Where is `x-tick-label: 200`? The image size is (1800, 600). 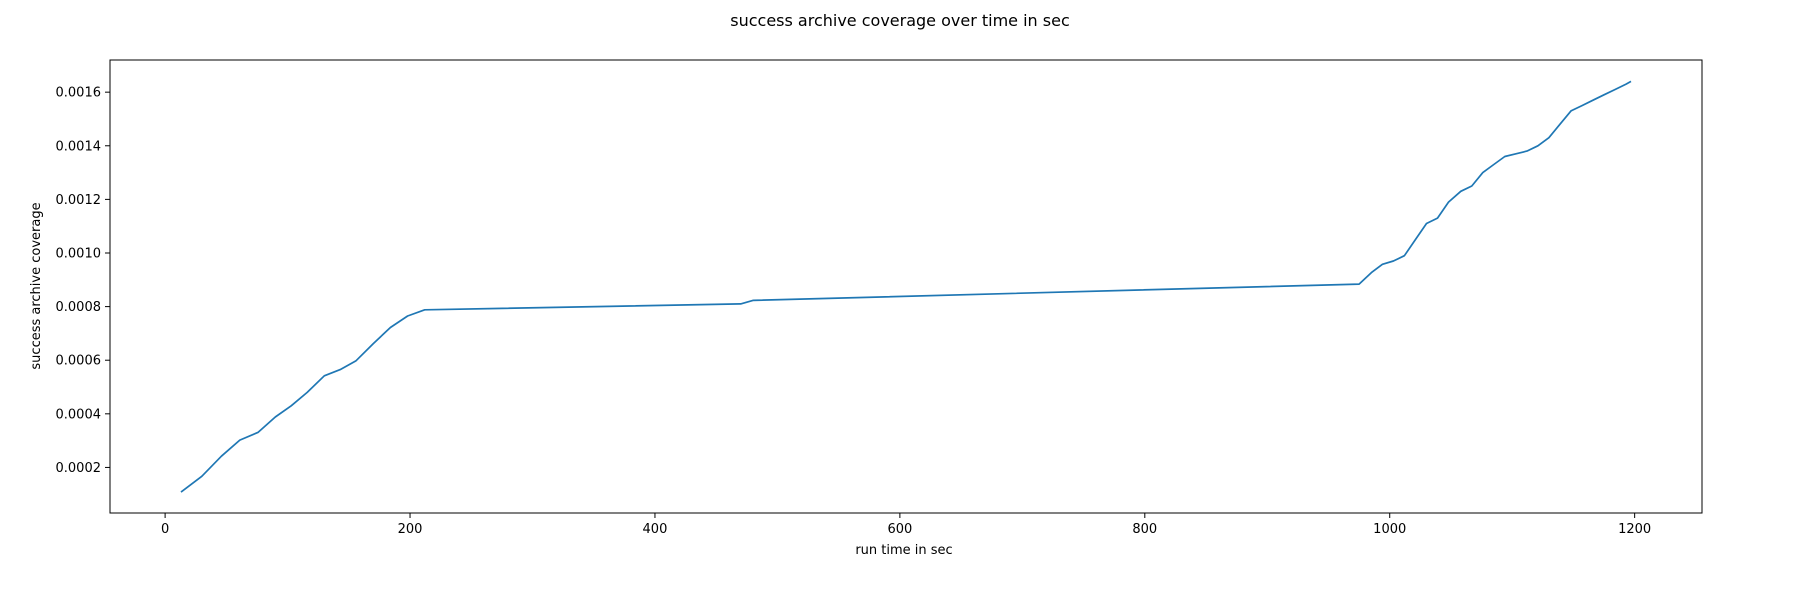 x-tick-label: 200 is located at coordinates (410, 529).